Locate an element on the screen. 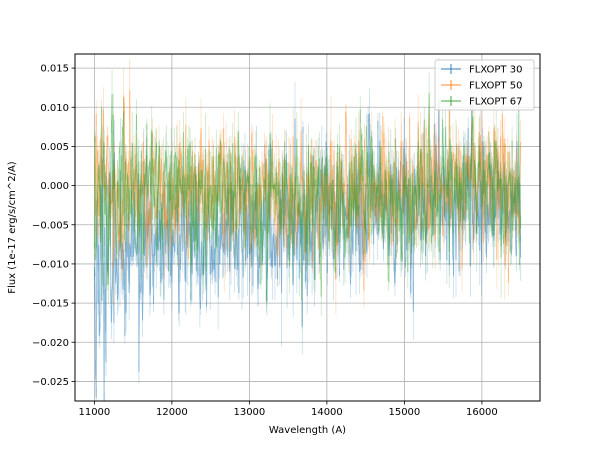 Image resolution: width=600 pixels, height=450 pixels. y-tick-label: −0.005 is located at coordinates (50, 225).